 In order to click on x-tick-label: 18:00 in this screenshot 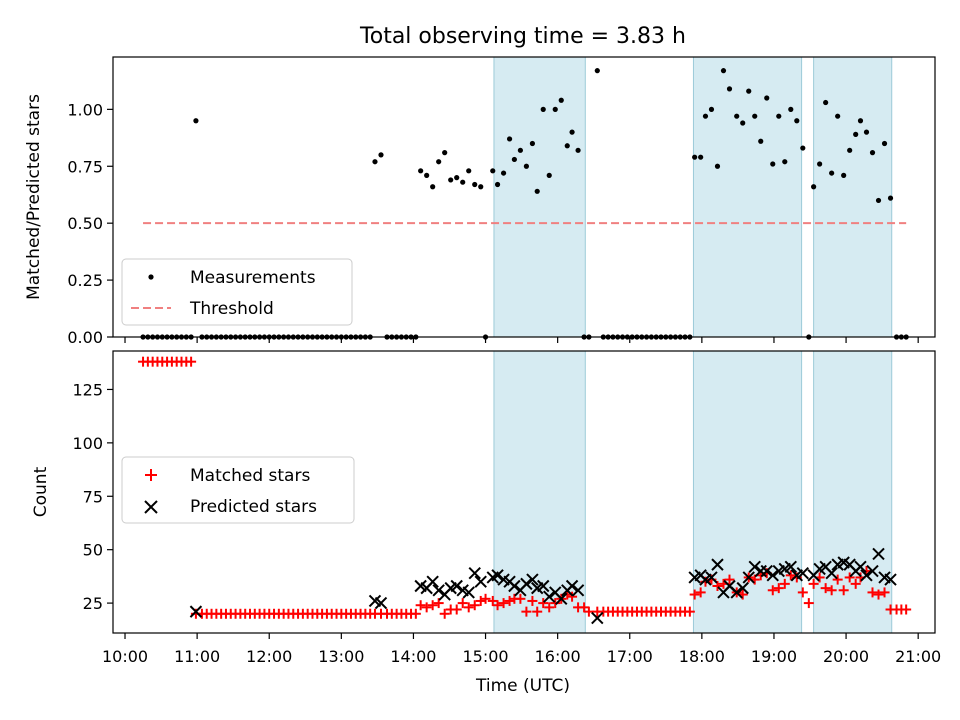, I will do `click(702, 656)`.